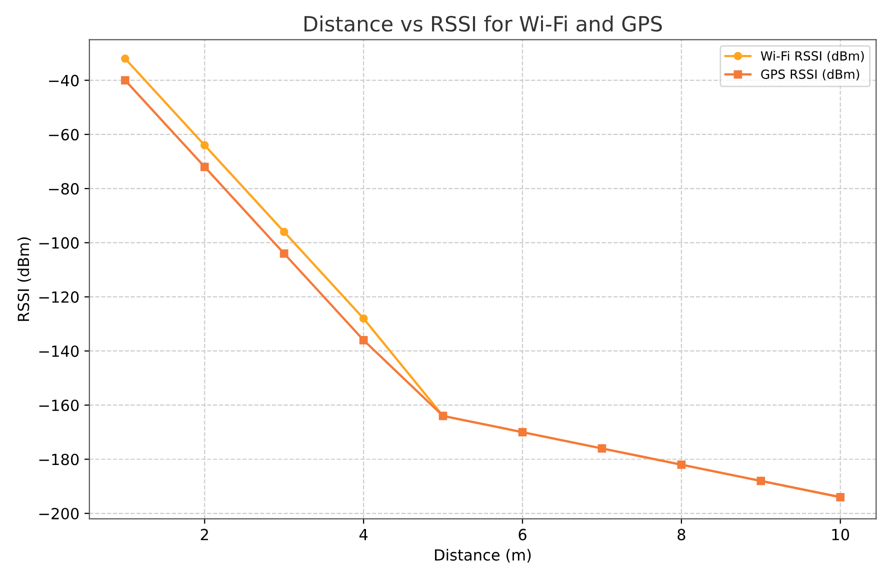 The width and height of the screenshot is (894, 567). I want to click on y-tick-label: −120, so click(59, 297).